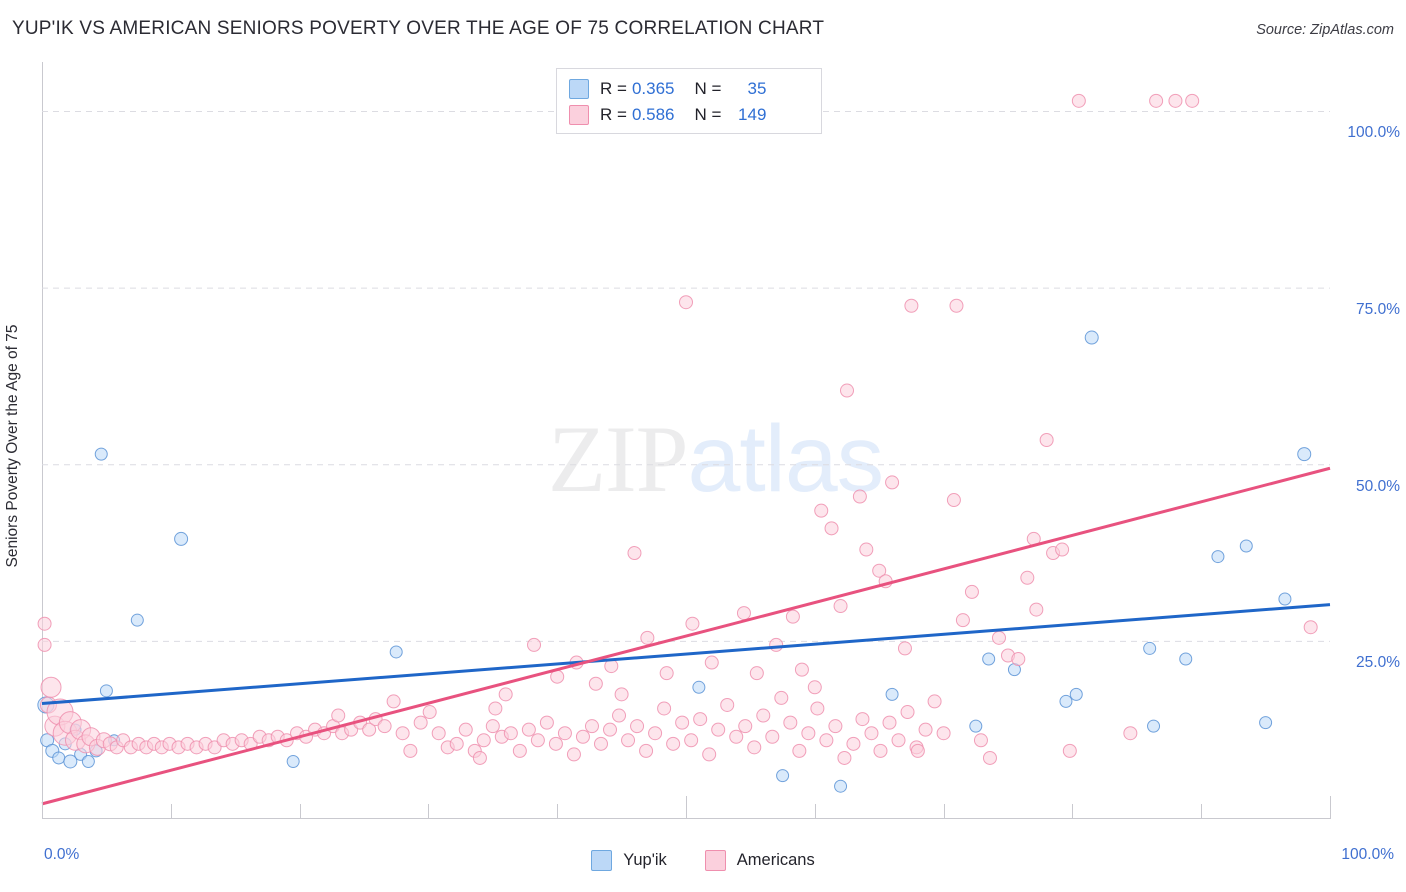  What do you see at coordinates (708, 88) in the screenshot?
I see `stats-n-label-yupik: N =` at bounding box center [708, 88].